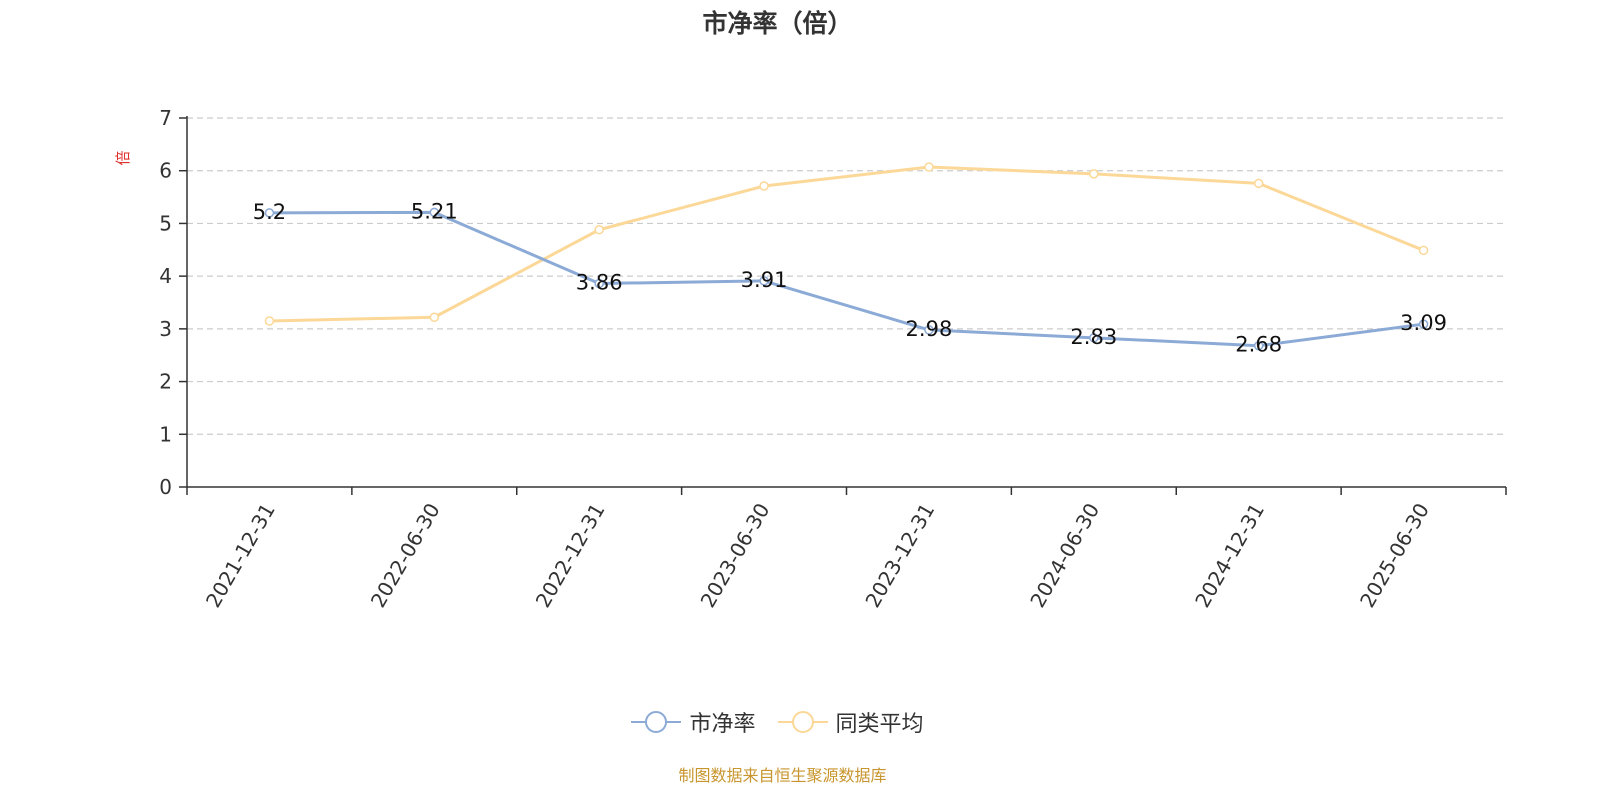  I want to click on data-label: 3.86, so click(599, 283).